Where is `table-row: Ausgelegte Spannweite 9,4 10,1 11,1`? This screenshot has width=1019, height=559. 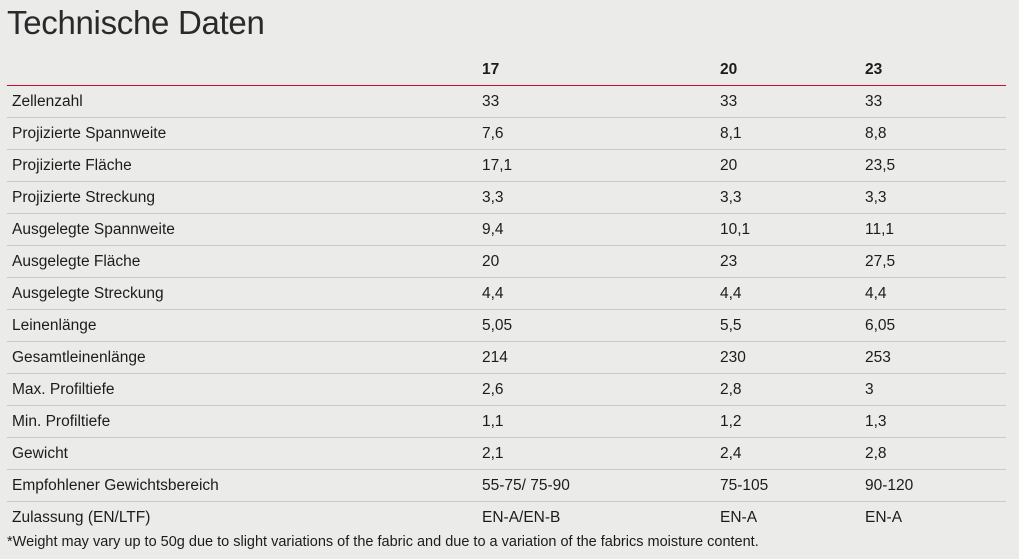
table-row: Ausgelegte Spannweite 9,4 10,1 11,1 is located at coordinates (506, 229).